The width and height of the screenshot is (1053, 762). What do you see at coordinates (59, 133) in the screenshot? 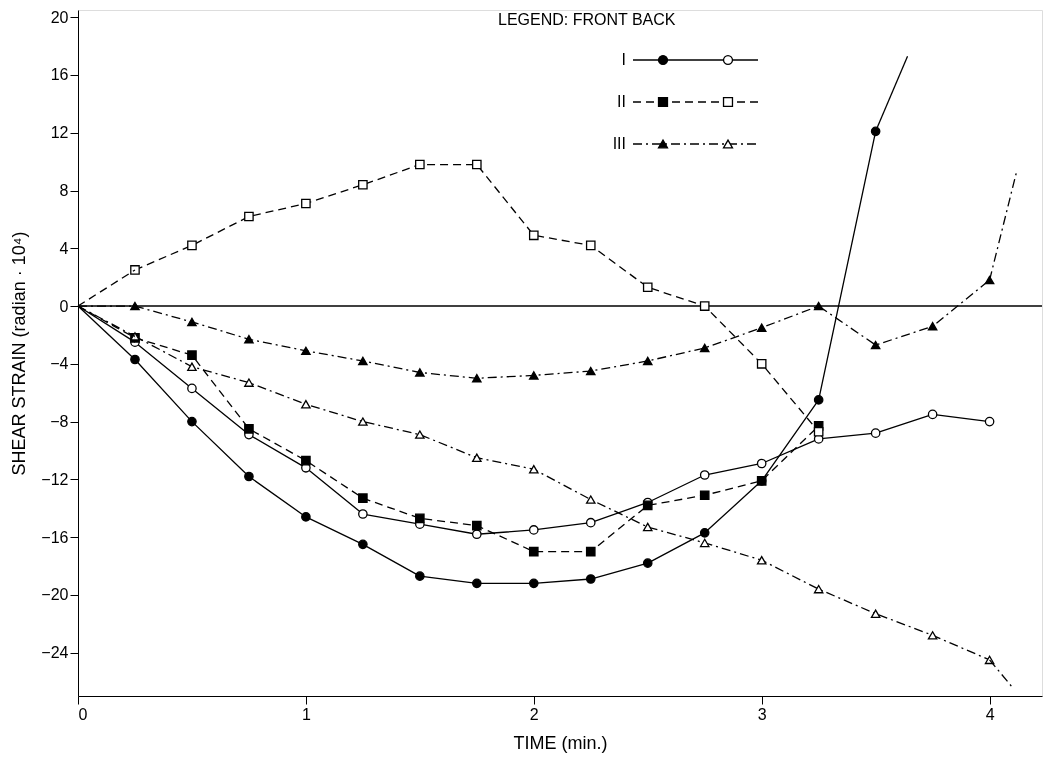
I see `y-tick-label: 12` at bounding box center [59, 133].